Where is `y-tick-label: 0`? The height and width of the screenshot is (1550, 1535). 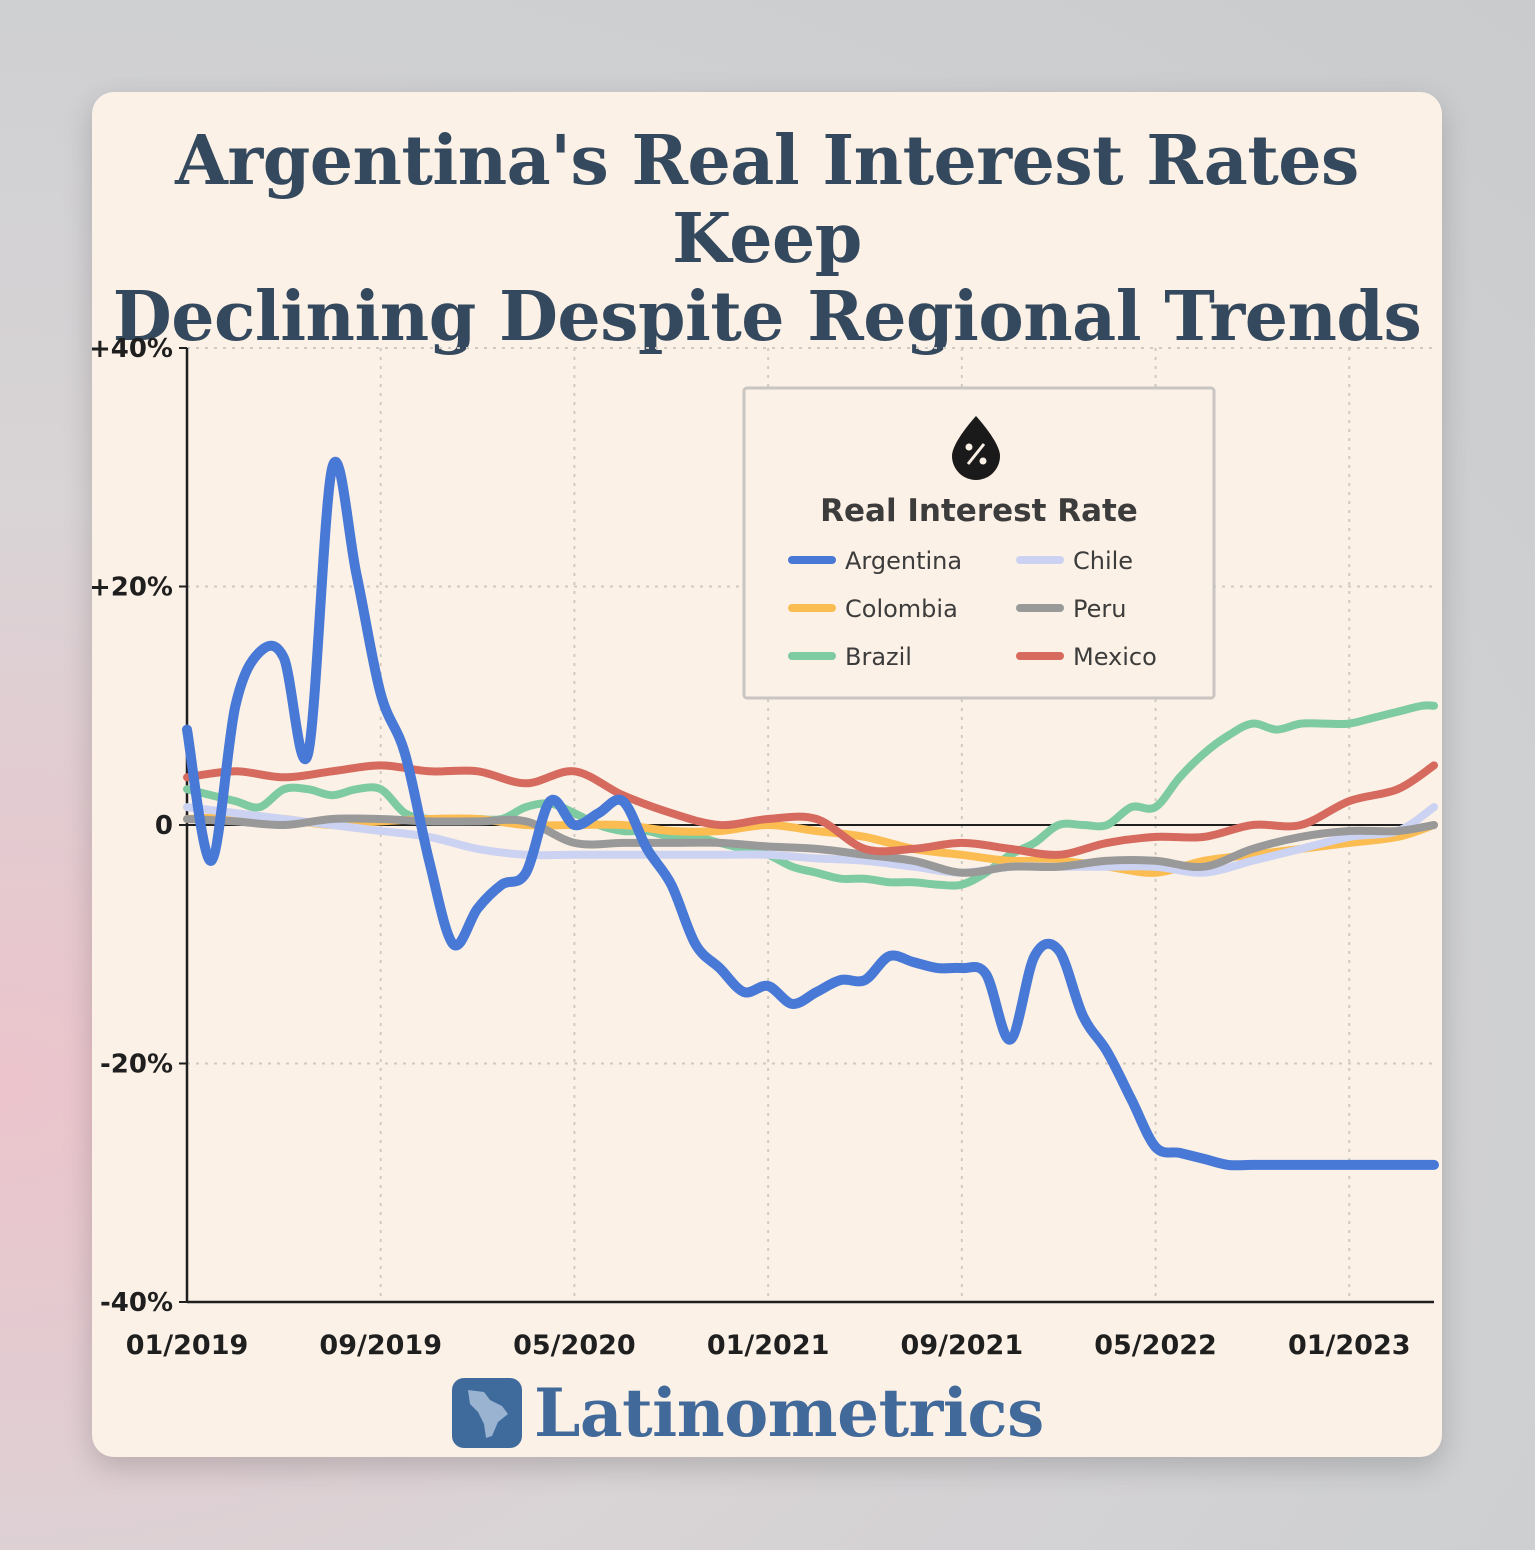 y-tick-label: 0 is located at coordinates (164, 826).